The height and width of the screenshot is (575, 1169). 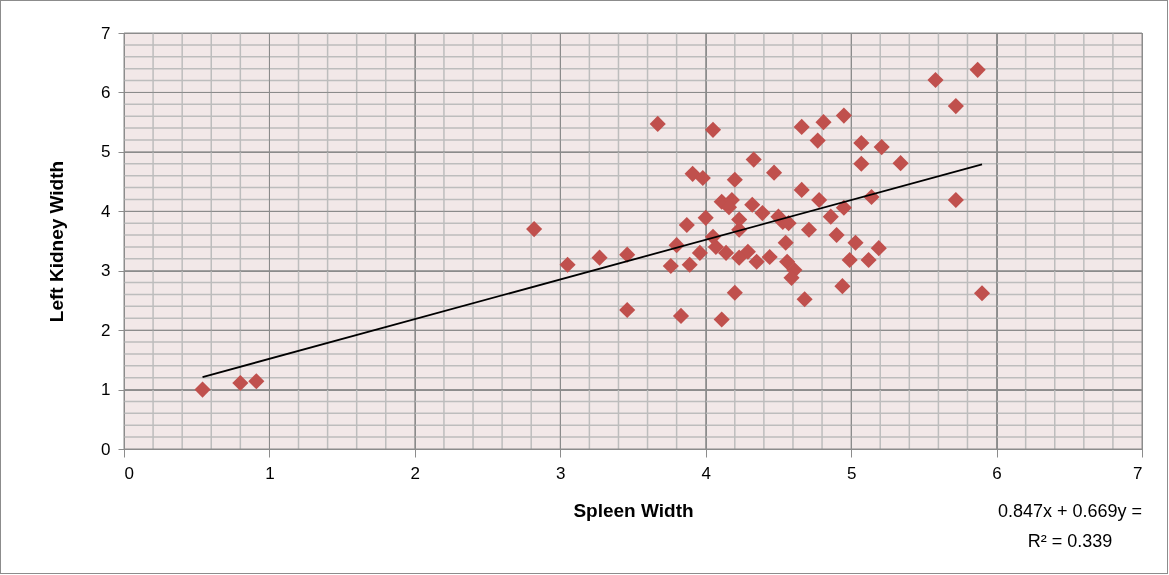 What do you see at coordinates (106, 33) in the screenshot?
I see `y-tick-label: 7` at bounding box center [106, 33].